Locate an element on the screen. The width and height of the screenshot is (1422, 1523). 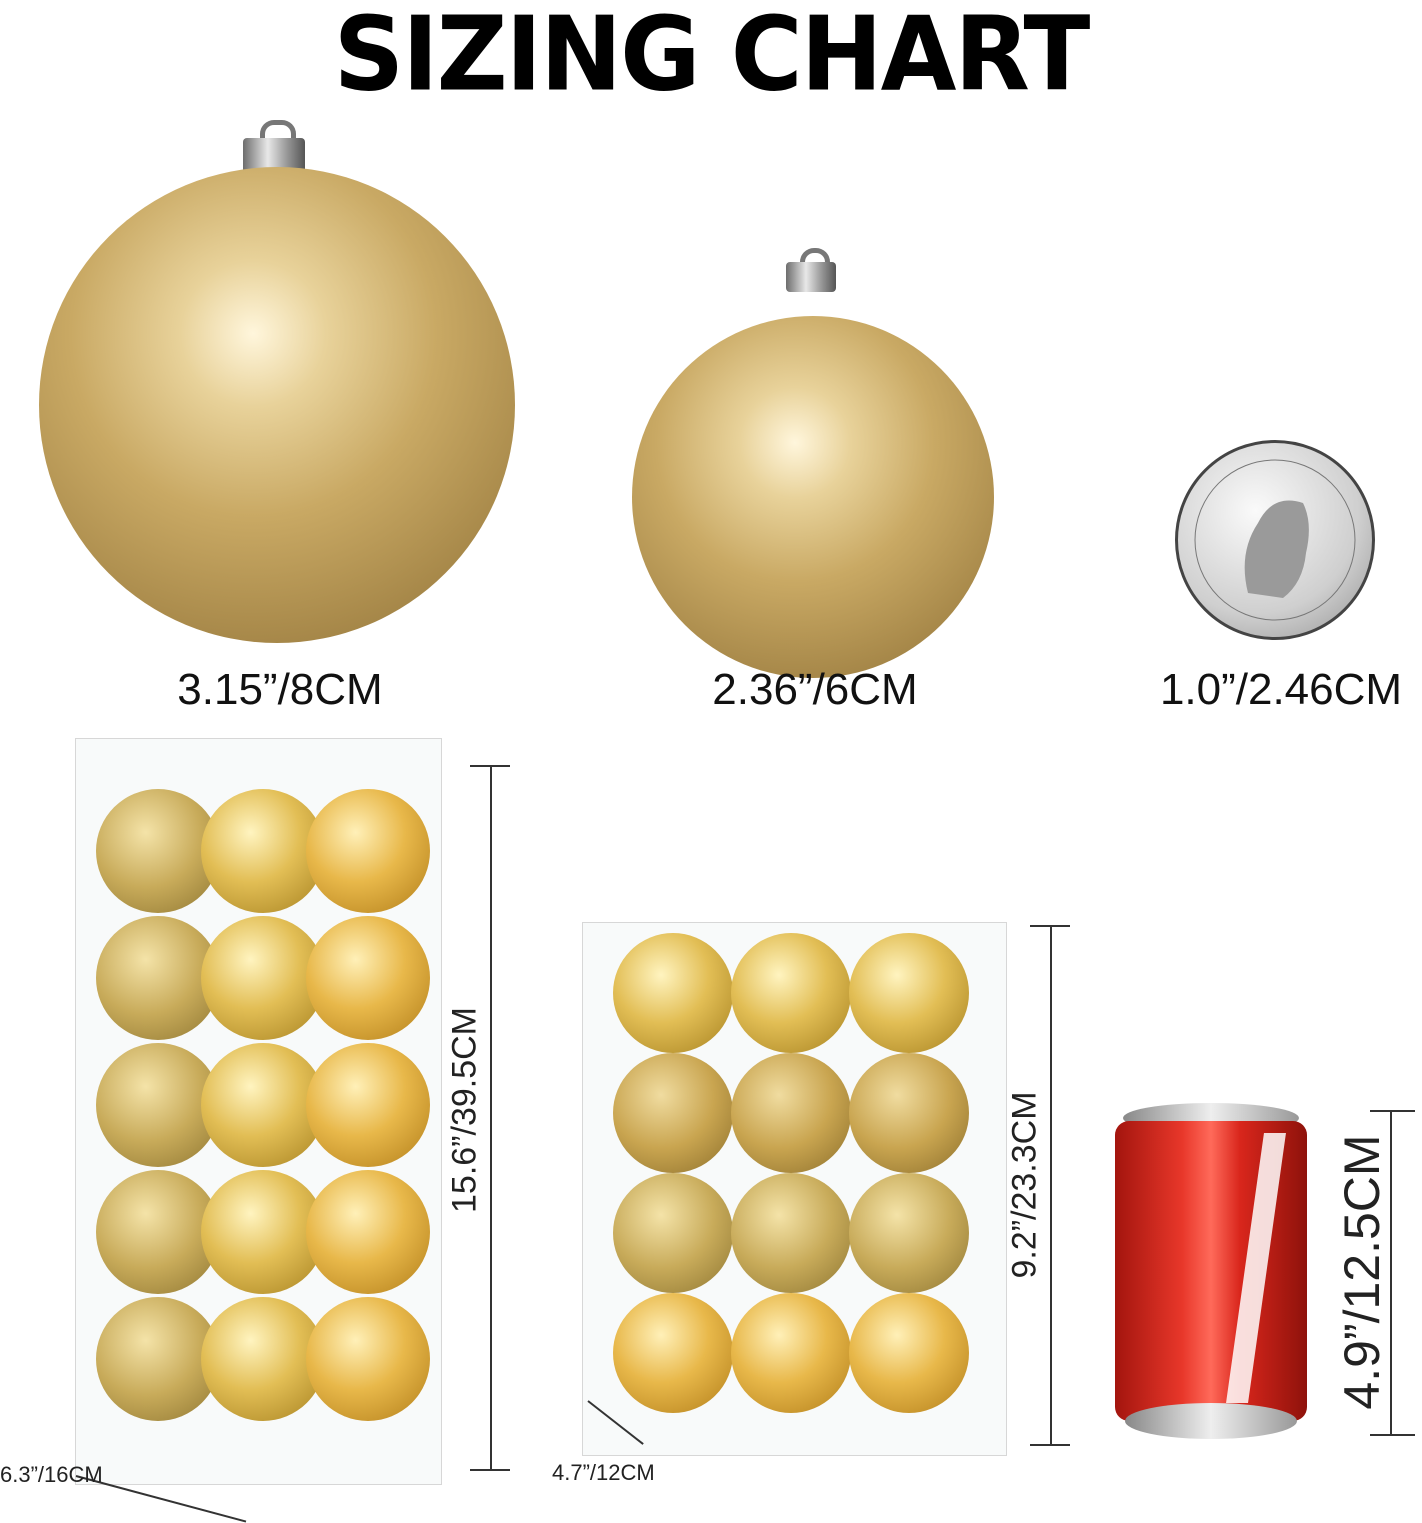
small-ball-hook is located at coordinates (815, 258).